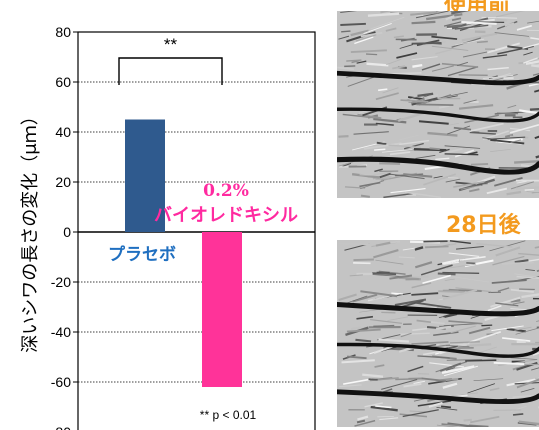  I want to click on bar-label-bioredoxil-line2: バイオレドキシル, so click(226, 215).